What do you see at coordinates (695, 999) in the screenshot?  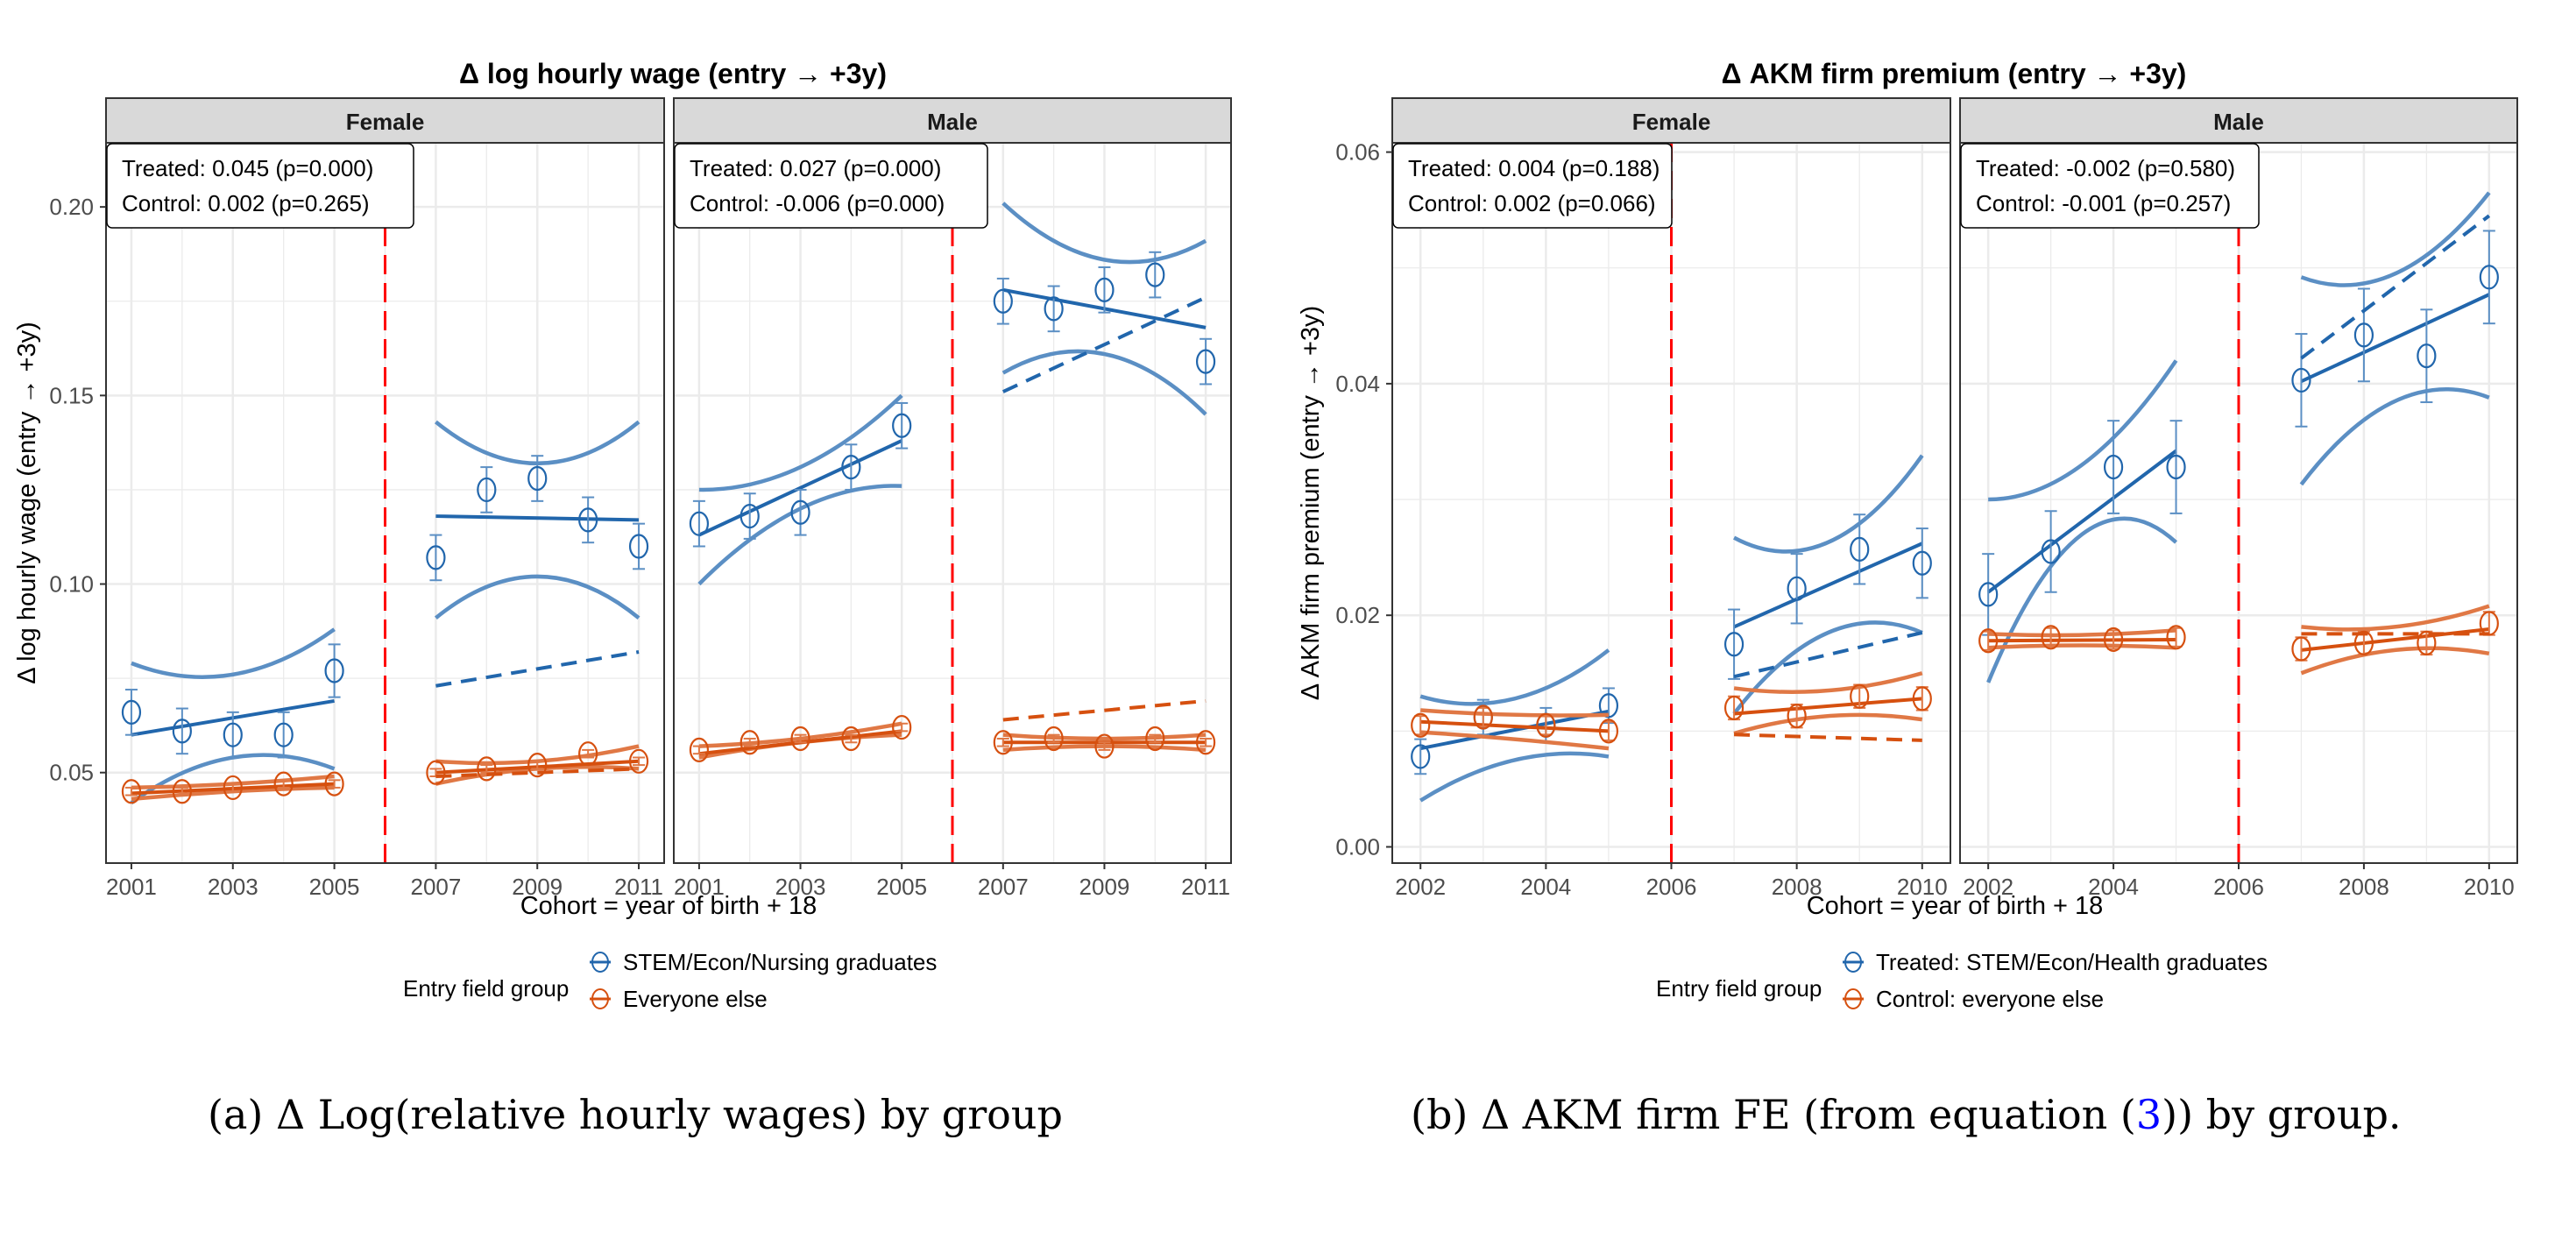 I see `legend-entry-label: Everyone else` at bounding box center [695, 999].